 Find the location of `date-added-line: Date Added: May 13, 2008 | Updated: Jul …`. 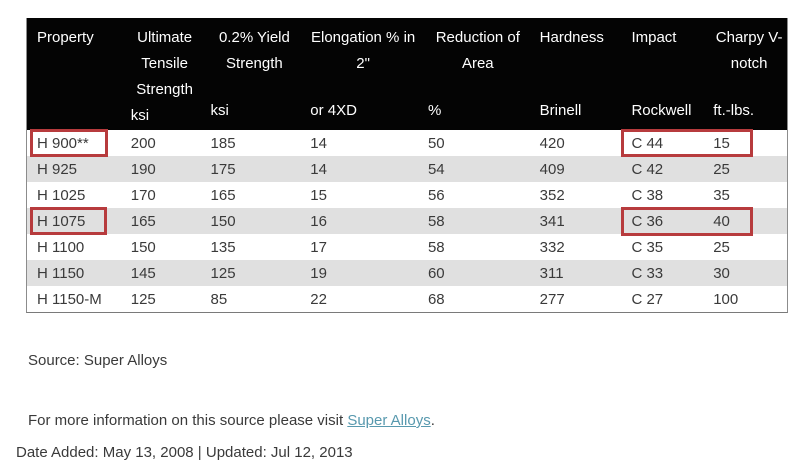

date-added-line: Date Added: May 13, 2008 | Updated: Jul … is located at coordinates (184, 452).